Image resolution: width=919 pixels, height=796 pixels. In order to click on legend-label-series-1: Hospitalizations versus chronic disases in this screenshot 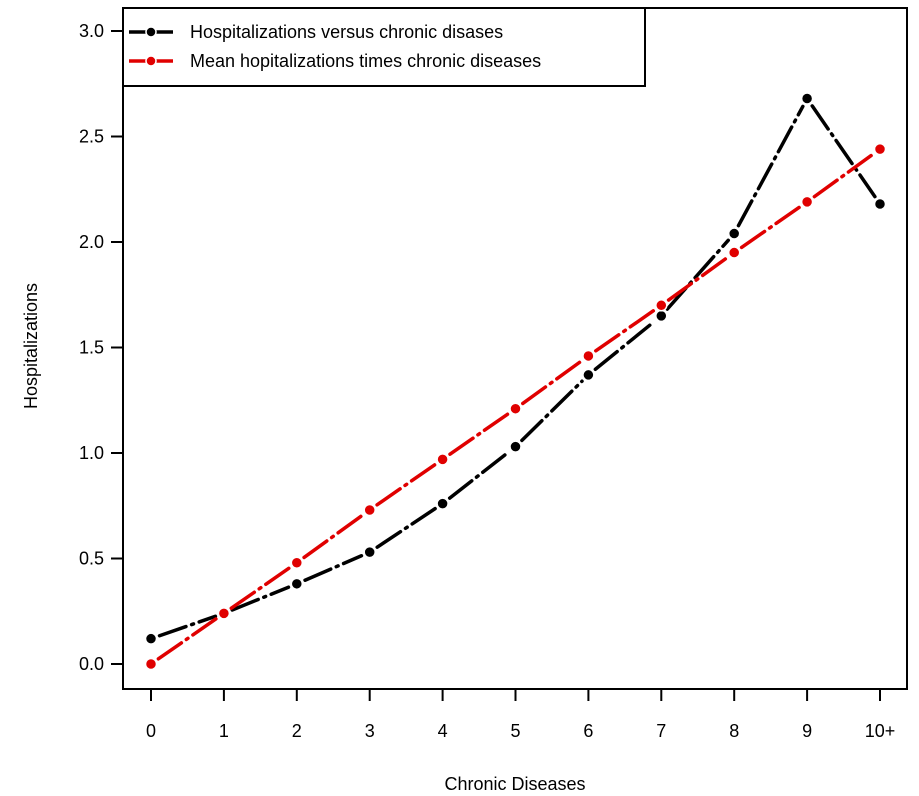, I will do `click(346, 32)`.